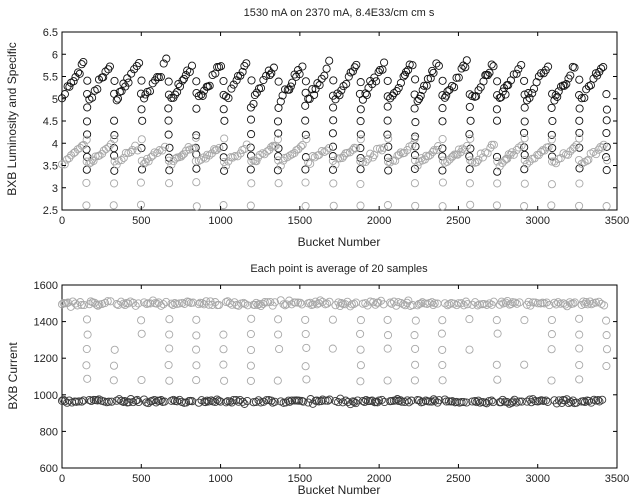 This screenshot has width=635, height=498. Describe the element at coordinates (55, 100) in the screenshot. I see `y-tick-label: 5` at that location.